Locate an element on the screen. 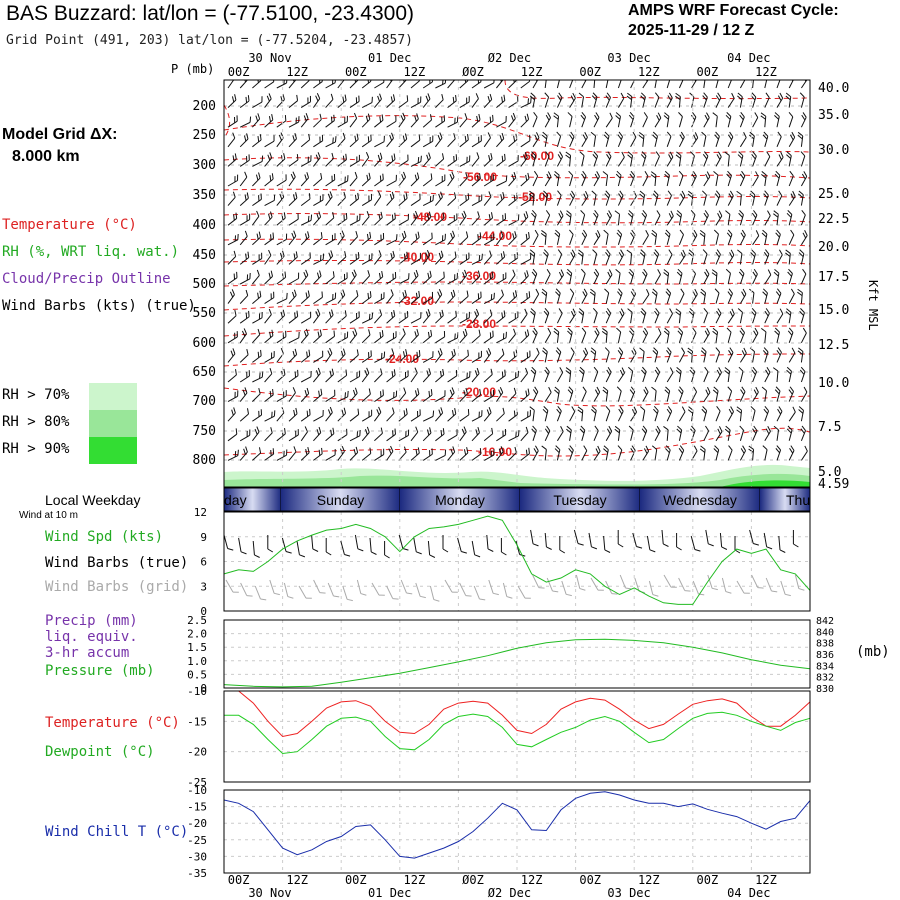 The width and height of the screenshot is (900, 900). wind-barb-true is located at coordinates (548, 541).